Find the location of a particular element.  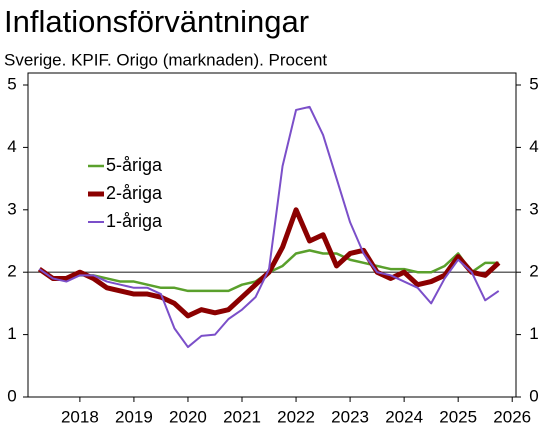

x-tick-label: 2020 is located at coordinates (188, 416).